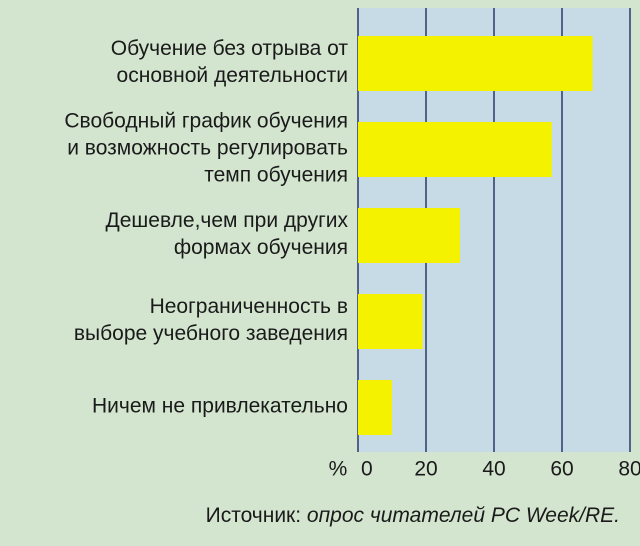 This screenshot has width=640, height=546. What do you see at coordinates (227, 220) in the screenshot?
I see `category-label: Дешевле,чем при других` at bounding box center [227, 220].